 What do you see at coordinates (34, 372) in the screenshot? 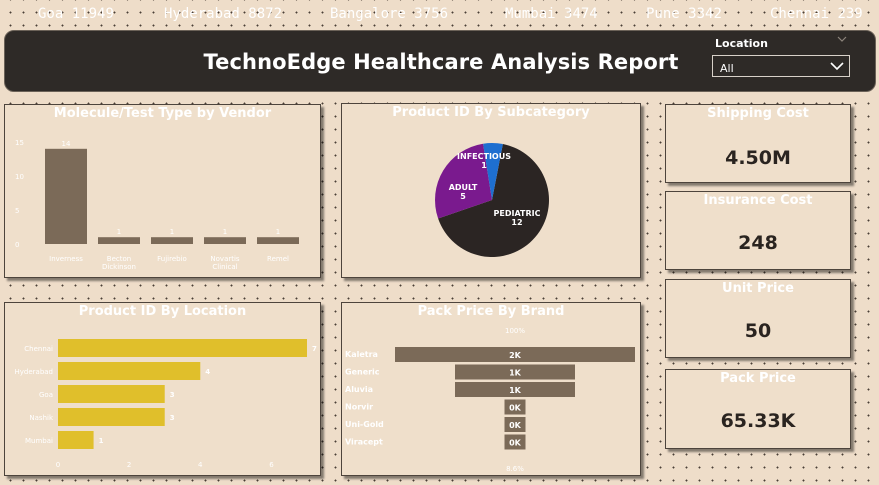
I see `y-tick-label: Hyderabad` at bounding box center [34, 372].